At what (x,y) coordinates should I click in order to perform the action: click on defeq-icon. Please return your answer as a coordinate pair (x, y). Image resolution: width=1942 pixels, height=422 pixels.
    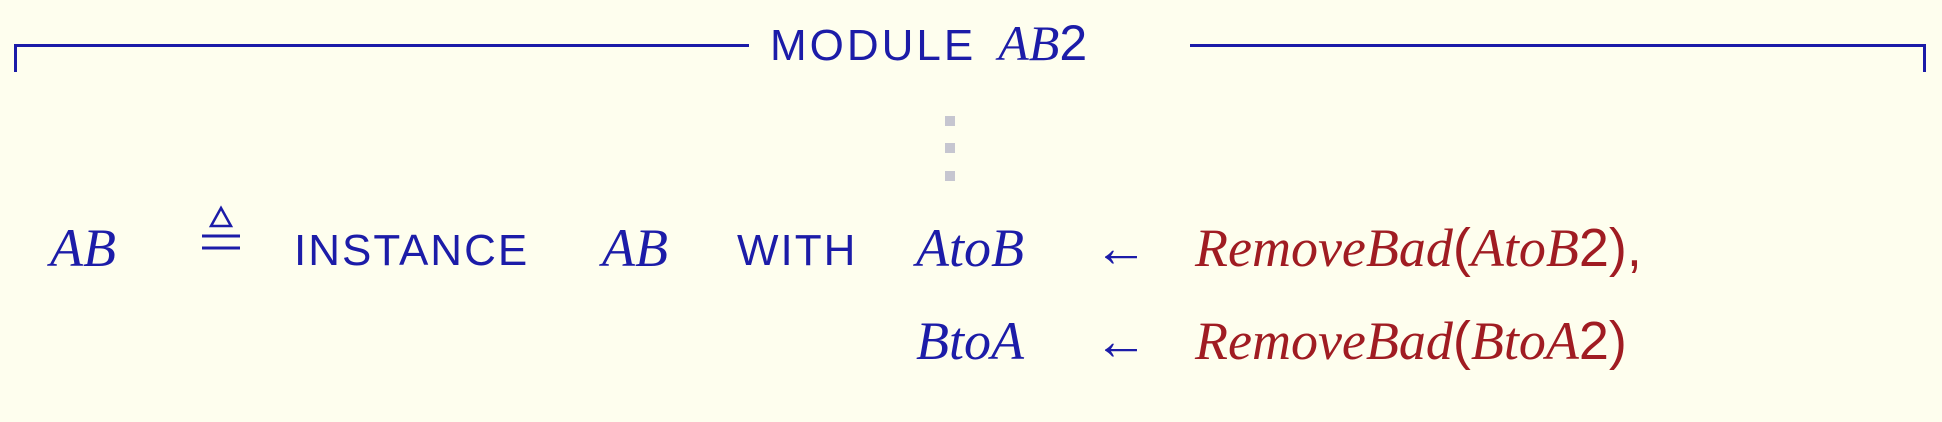
    Looking at the image, I should click on (221, 227).